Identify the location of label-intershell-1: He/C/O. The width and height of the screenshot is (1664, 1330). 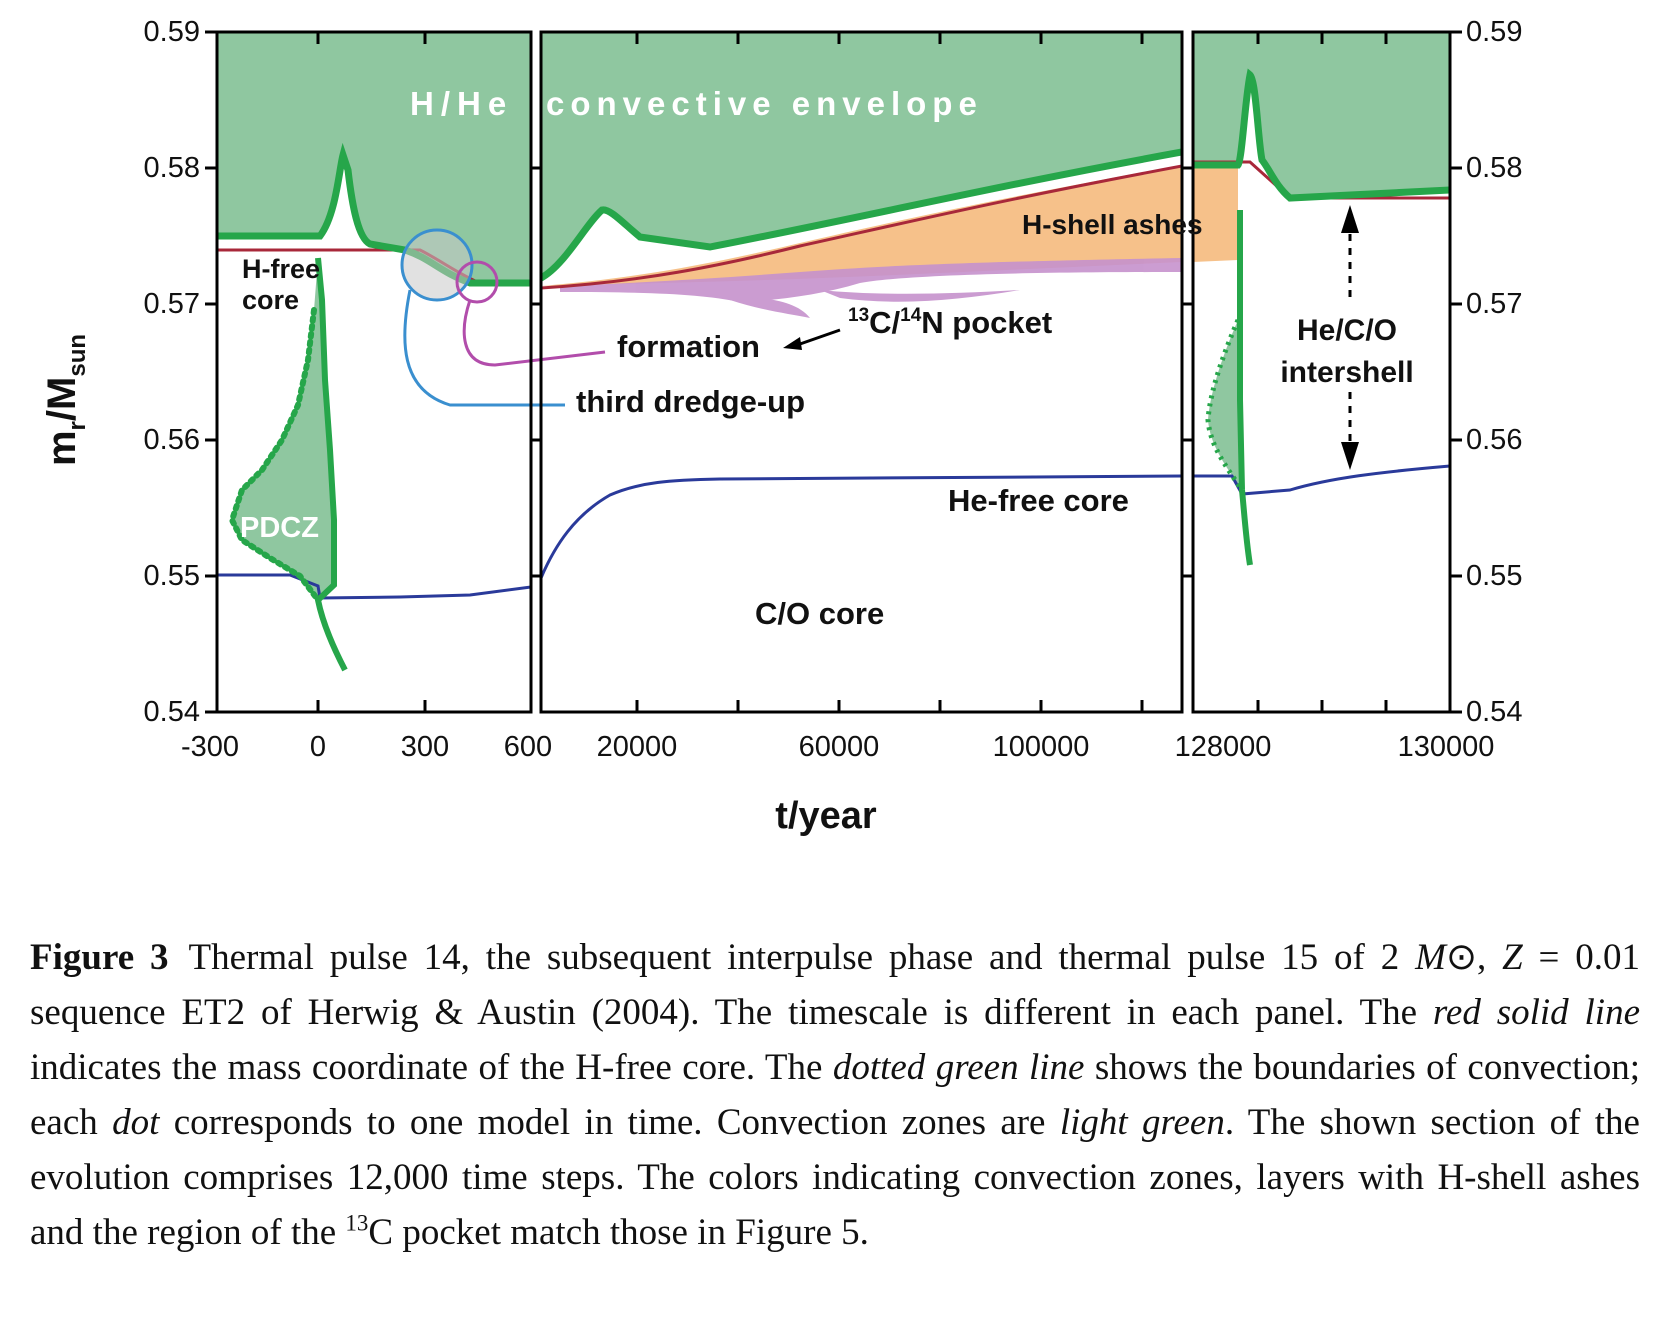
(1347, 330).